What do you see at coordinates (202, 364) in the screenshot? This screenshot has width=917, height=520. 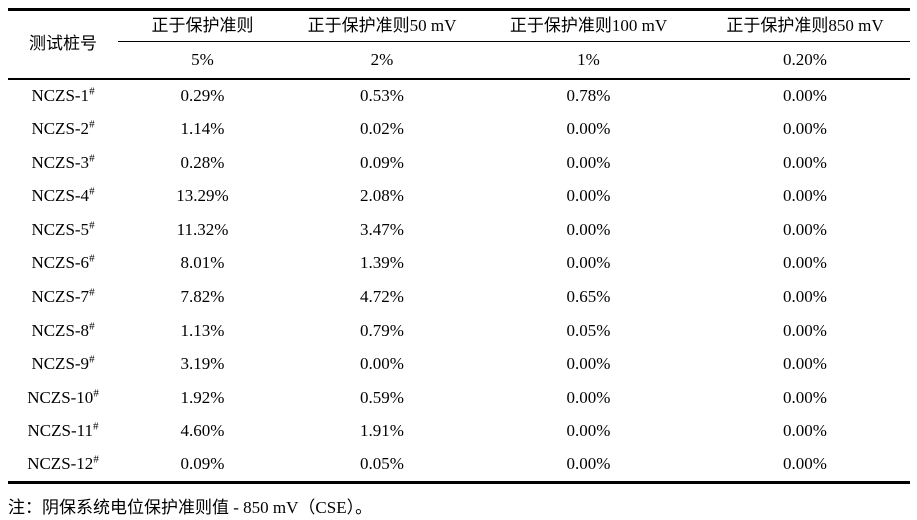 I see `value-cell: 3.19%` at bounding box center [202, 364].